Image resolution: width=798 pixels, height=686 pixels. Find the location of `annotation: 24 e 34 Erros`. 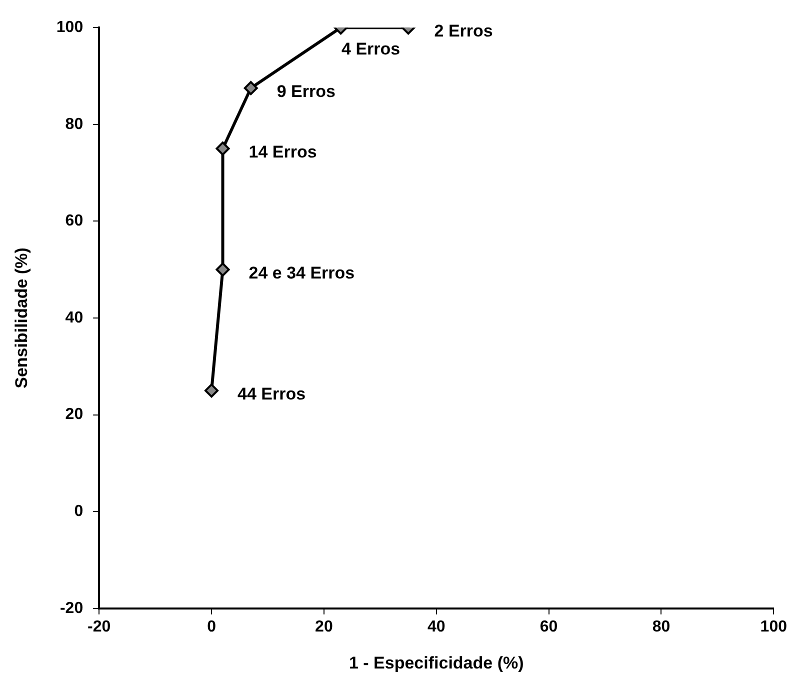

annotation: 24 e 34 Erros is located at coordinates (301, 272).